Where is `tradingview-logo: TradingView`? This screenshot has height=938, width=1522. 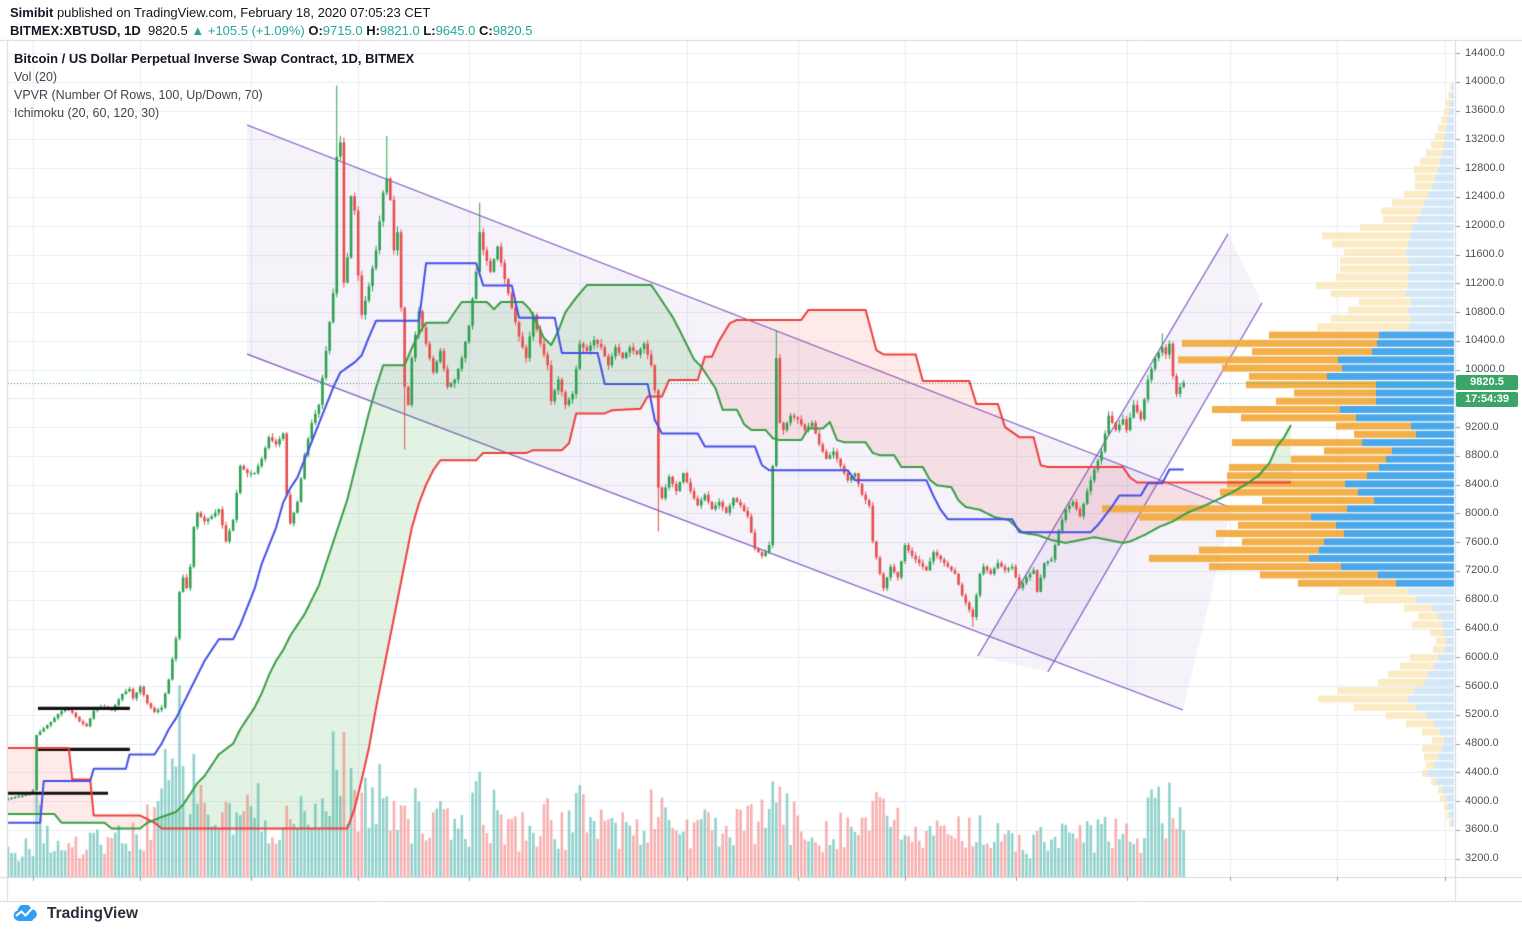
tradingview-logo: TradingView is located at coordinates (75, 914).